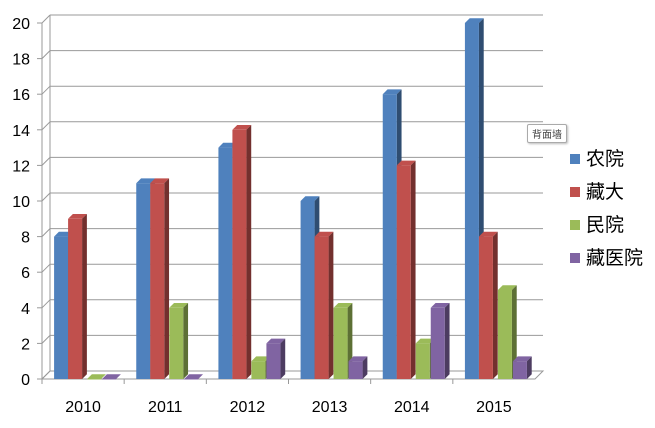  What do you see at coordinates (605, 192) in the screenshot?
I see `legend-label: 藏大` at bounding box center [605, 192].